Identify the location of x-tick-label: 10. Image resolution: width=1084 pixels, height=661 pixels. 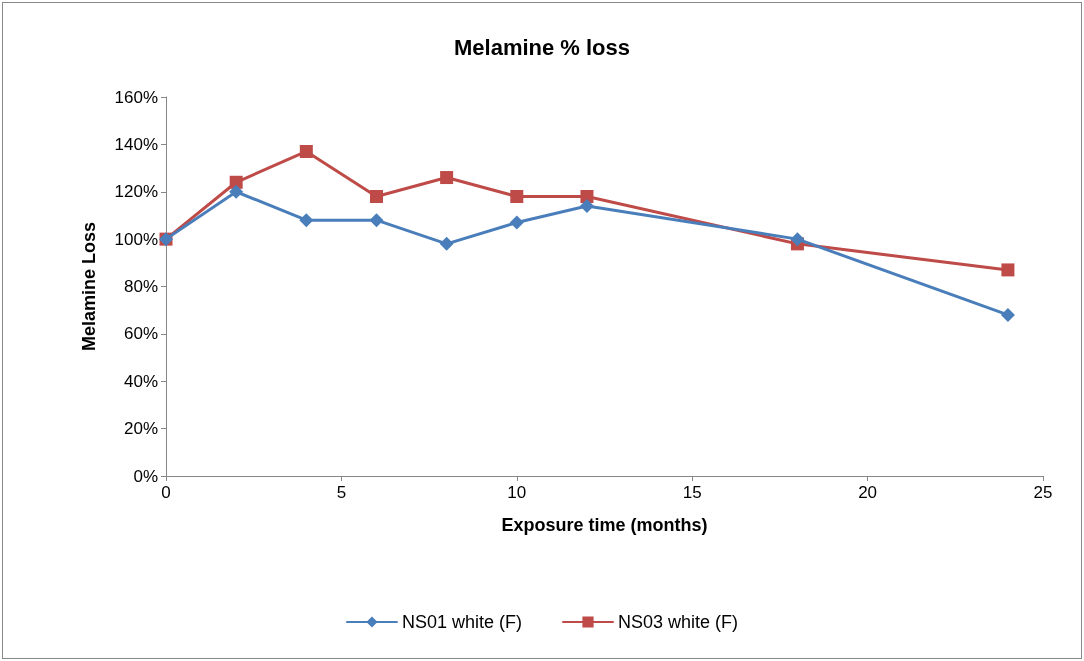
(517, 492).